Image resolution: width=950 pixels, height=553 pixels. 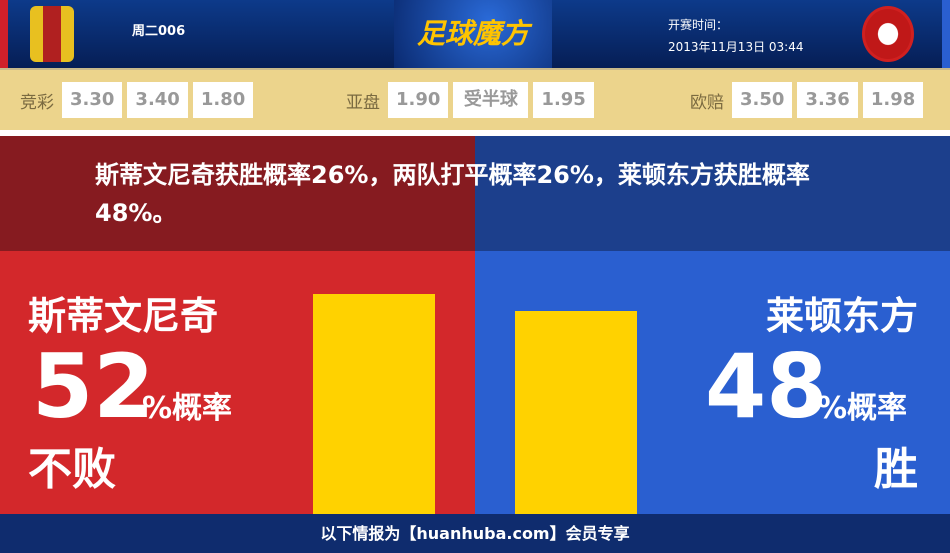 What do you see at coordinates (475, 133) in the screenshot?
I see `divider` at bounding box center [475, 133].